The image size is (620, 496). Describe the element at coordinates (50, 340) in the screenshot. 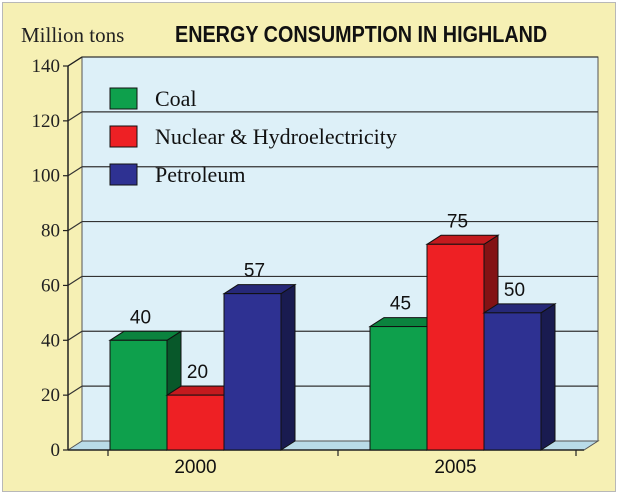

I see `y-tick-label: 40` at that location.